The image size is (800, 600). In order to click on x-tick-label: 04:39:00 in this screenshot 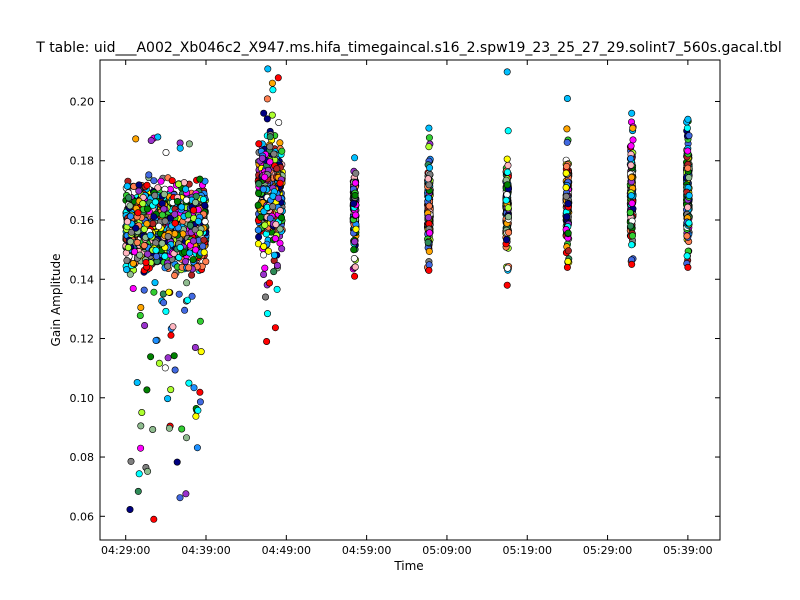, I will do `click(205, 550)`.